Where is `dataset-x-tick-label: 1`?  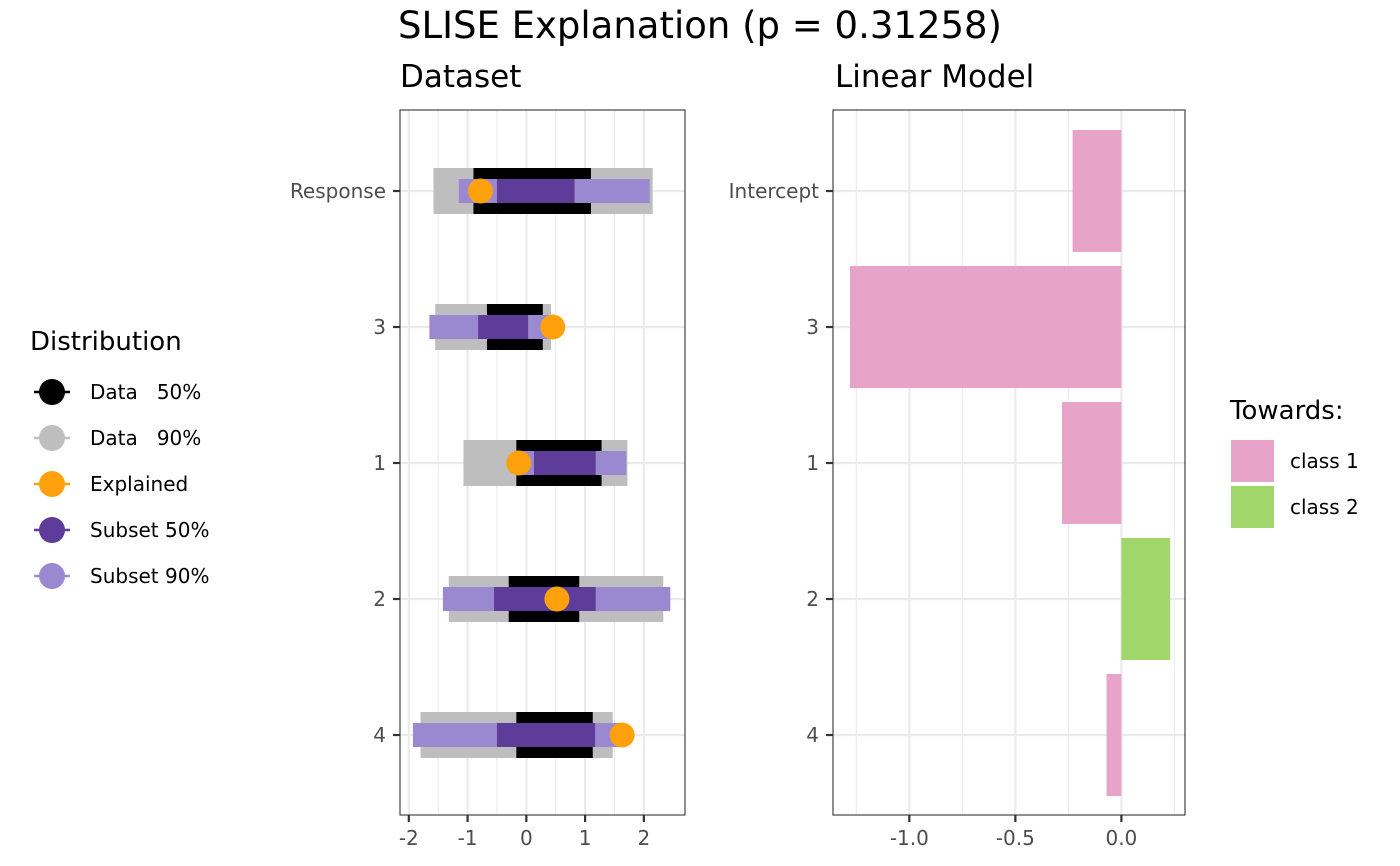
dataset-x-tick-label: 1 is located at coordinates (585, 838).